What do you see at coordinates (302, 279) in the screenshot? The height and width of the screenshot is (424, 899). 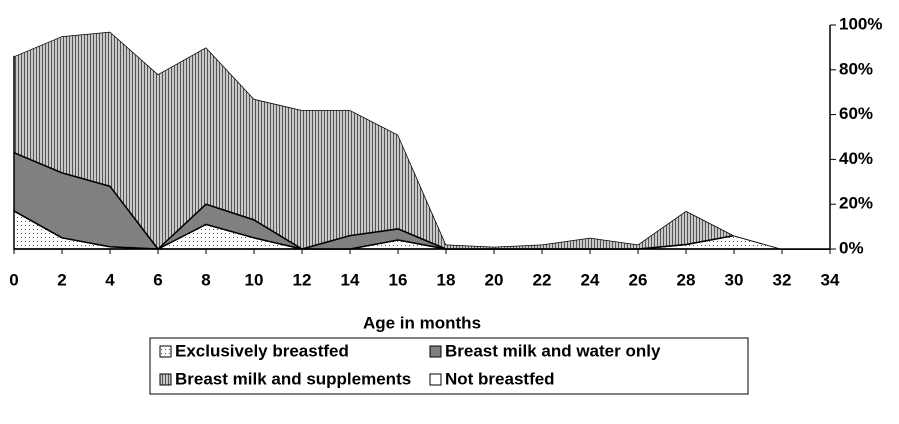 I see `x-tick-label: 12` at bounding box center [302, 279].